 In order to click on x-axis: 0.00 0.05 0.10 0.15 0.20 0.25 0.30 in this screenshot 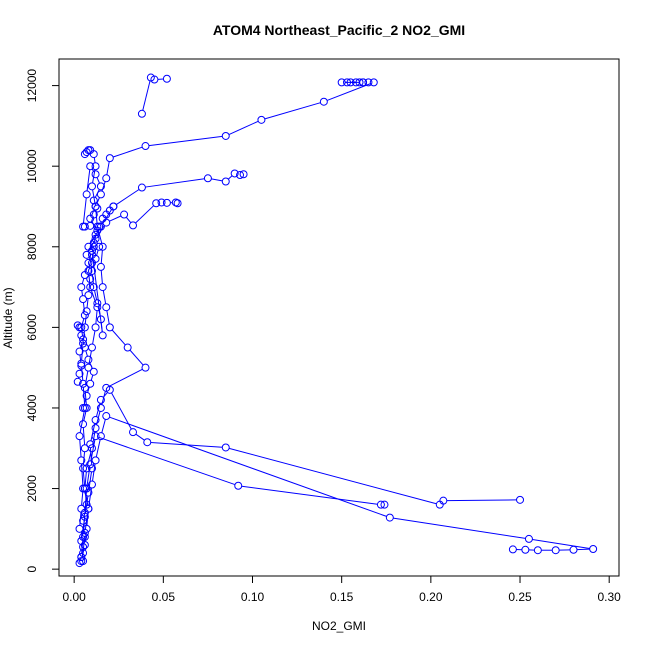, I will do `click(341, 589)`.